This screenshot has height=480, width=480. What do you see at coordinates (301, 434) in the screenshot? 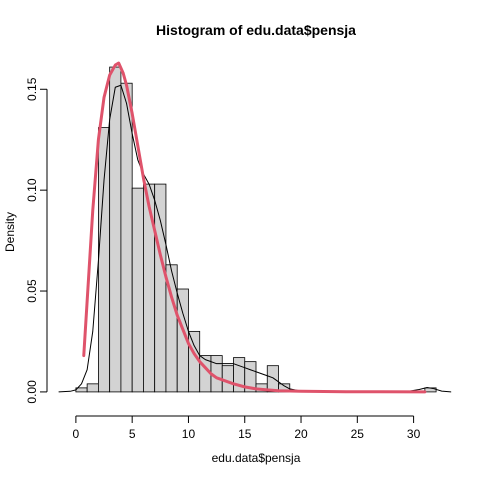
I see `x-tick-label: 20` at bounding box center [301, 434].